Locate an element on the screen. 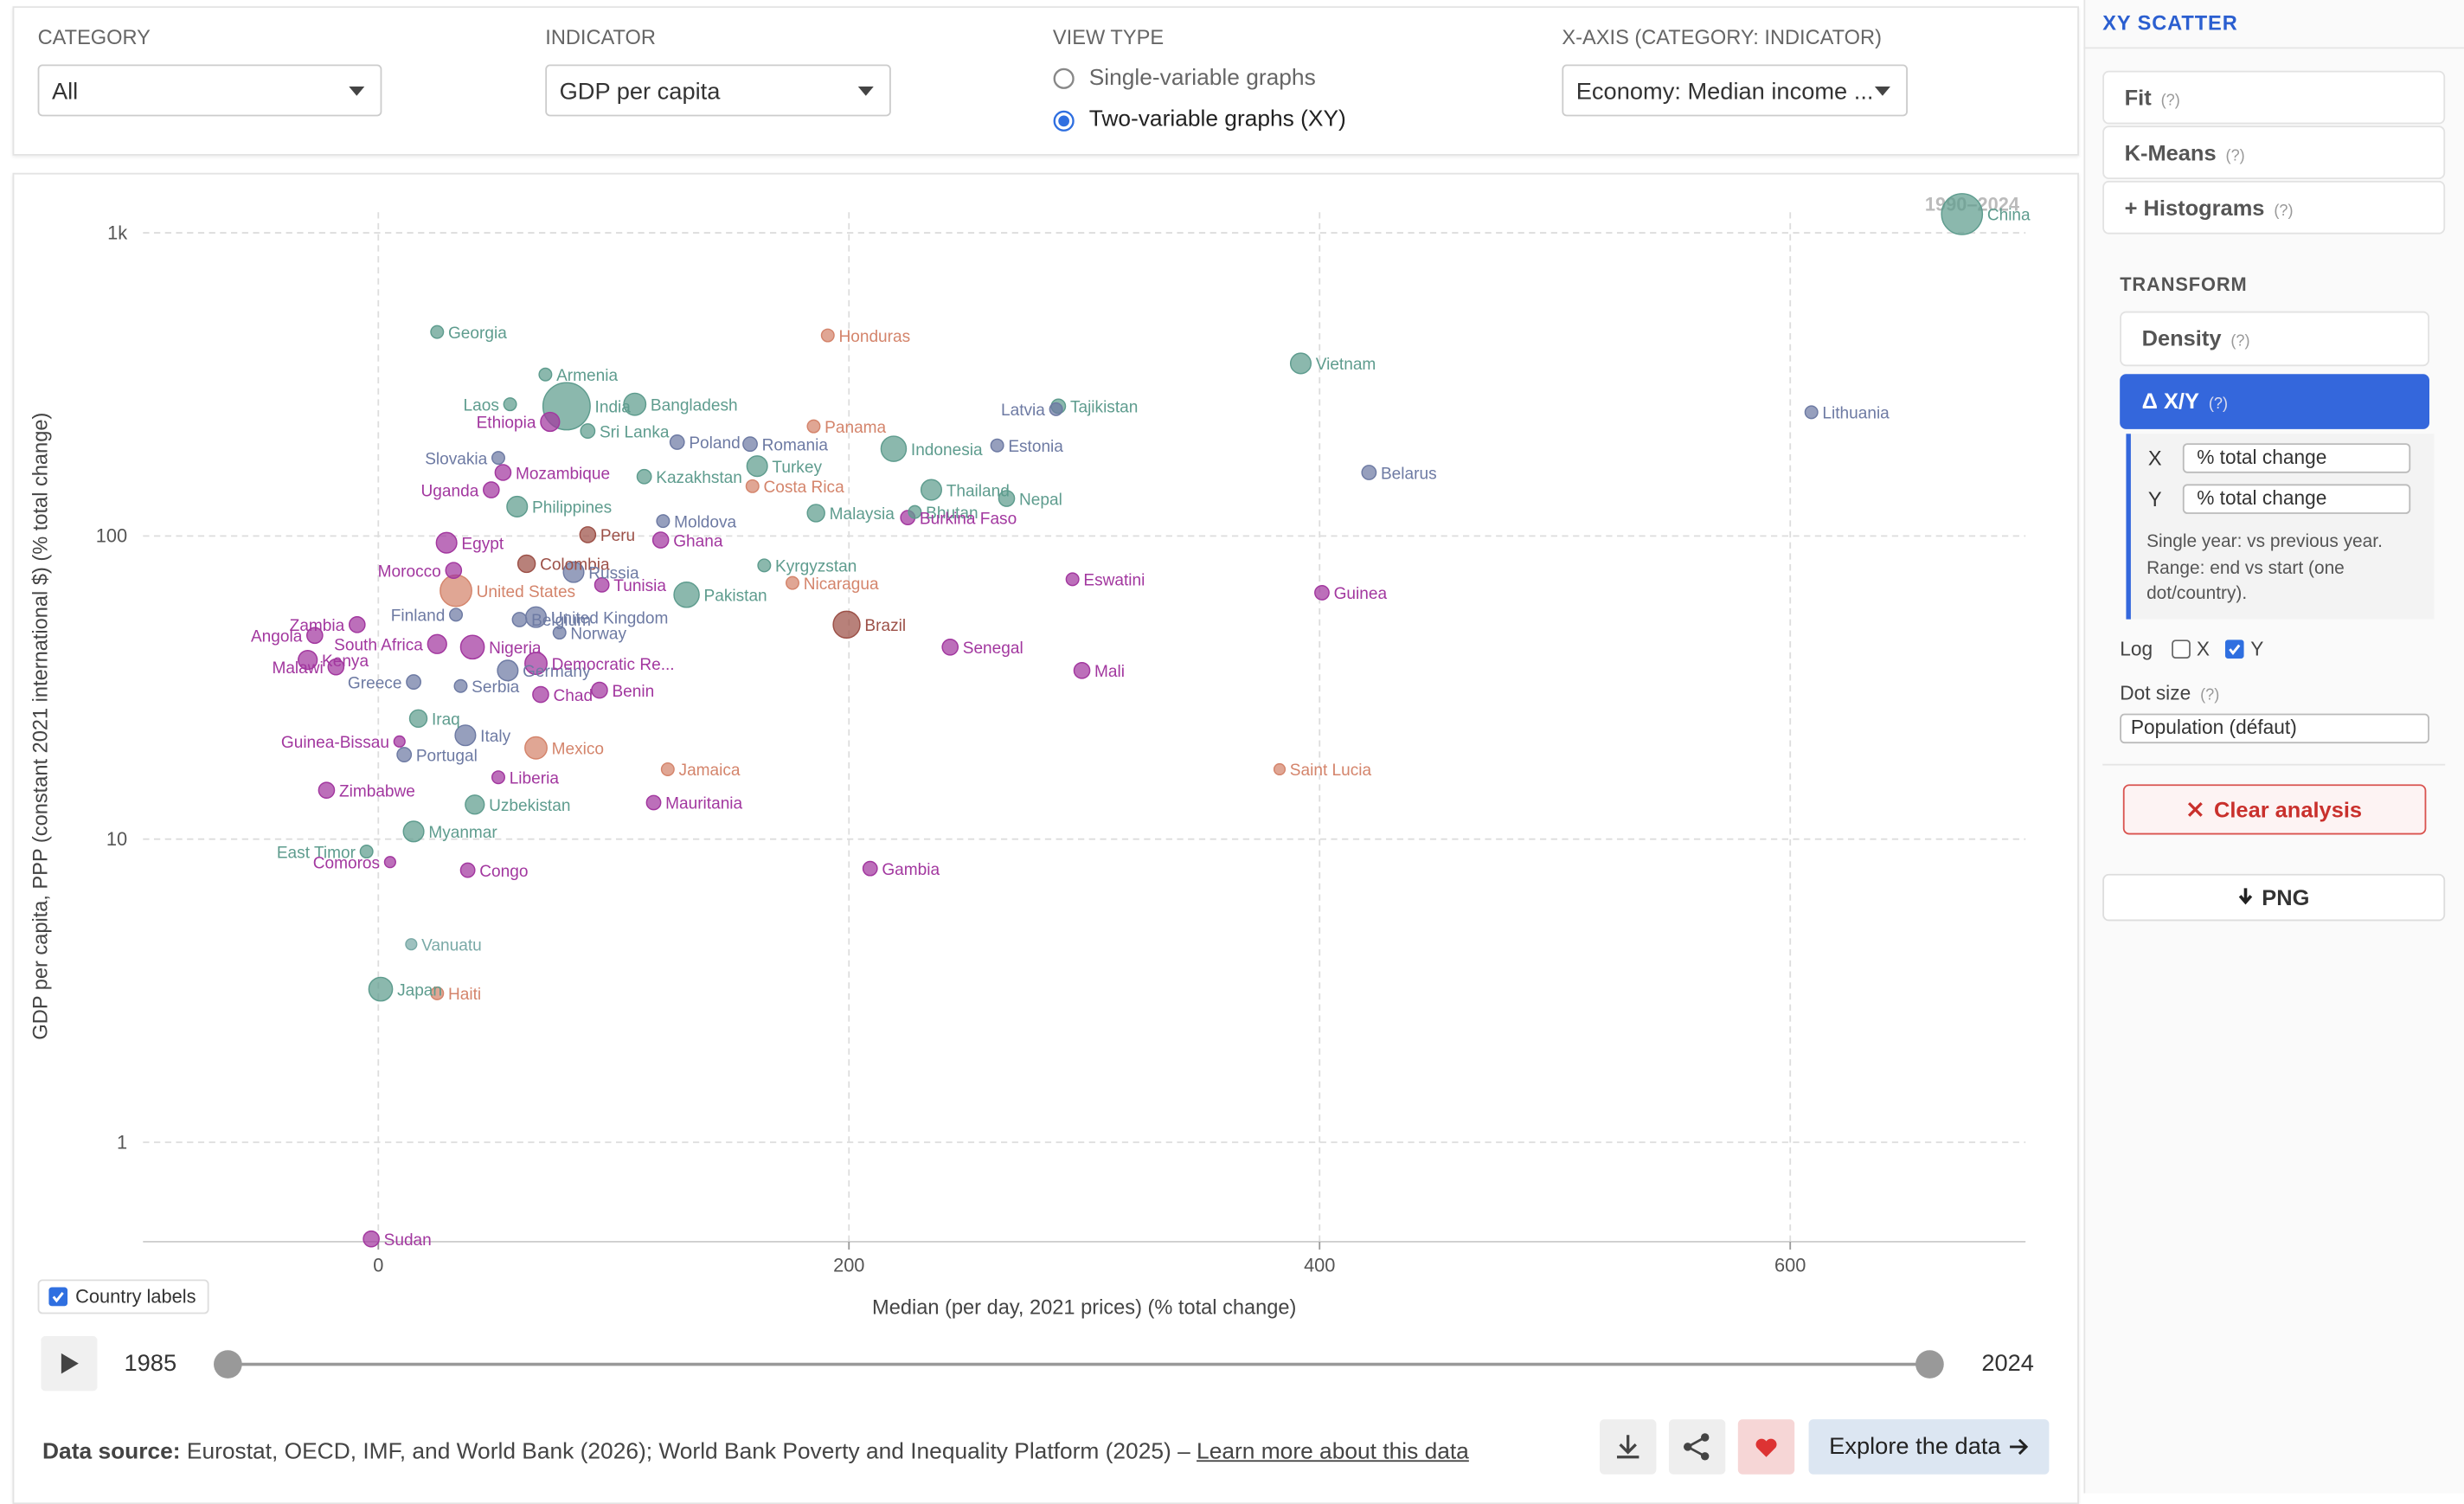  point-label: Burkina Faso is located at coordinates (968, 519).